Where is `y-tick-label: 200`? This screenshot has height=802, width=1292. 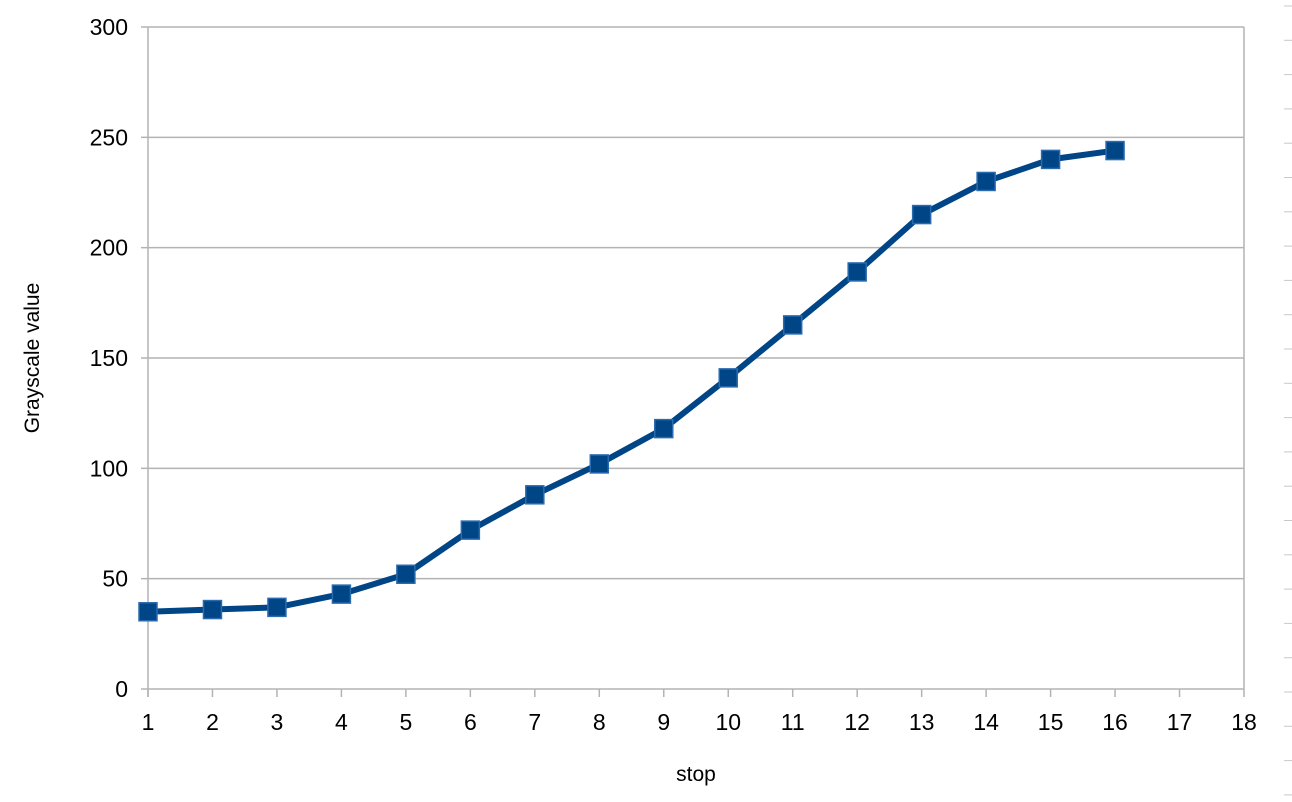 y-tick-label: 200 is located at coordinates (109, 248).